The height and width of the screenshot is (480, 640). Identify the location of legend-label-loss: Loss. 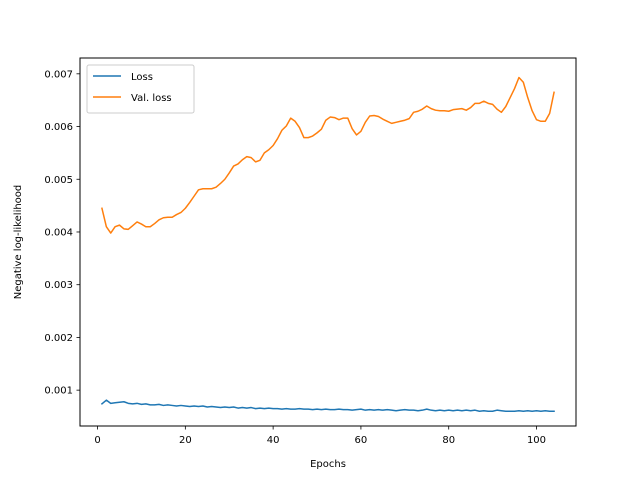
(142, 77).